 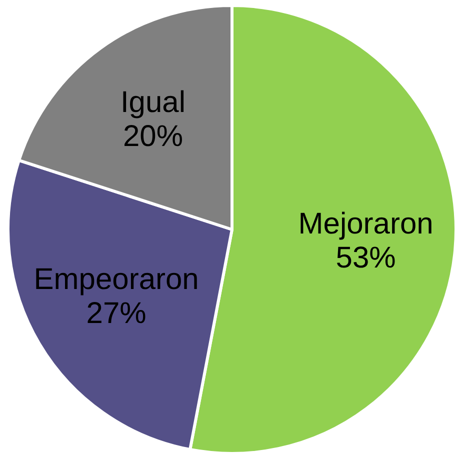 What do you see at coordinates (366, 257) in the screenshot?
I see `data-label: 53%` at bounding box center [366, 257].